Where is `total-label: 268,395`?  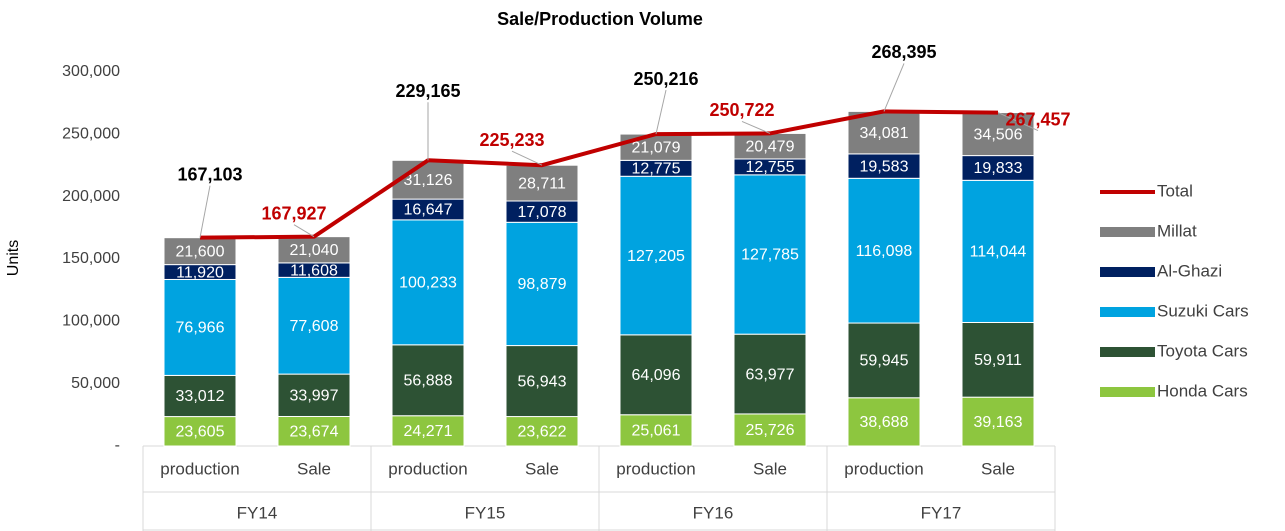 total-label: 268,395 is located at coordinates (903, 52).